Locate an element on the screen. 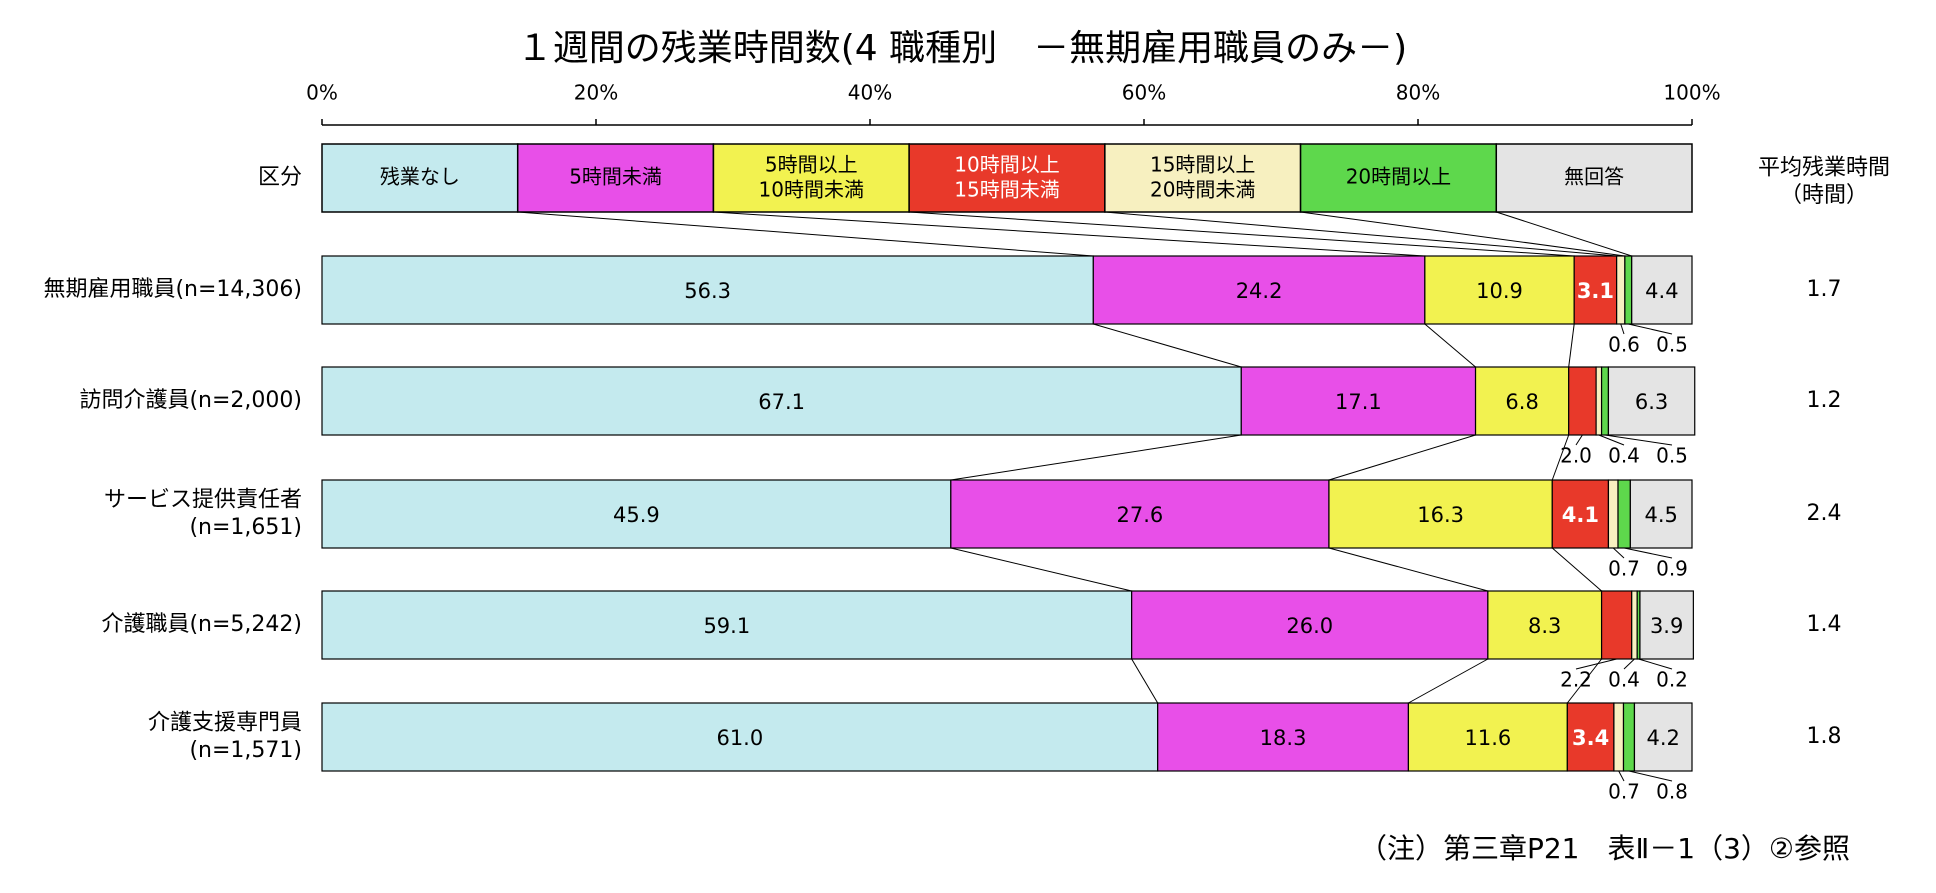 The width and height of the screenshot is (1936, 893). legend-entry: 無回答 is located at coordinates (1594, 177).